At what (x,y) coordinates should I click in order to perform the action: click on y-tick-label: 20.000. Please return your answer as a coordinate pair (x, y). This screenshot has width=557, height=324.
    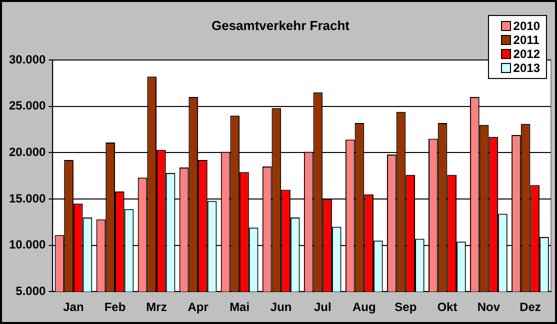
    Looking at the image, I should click on (27, 151).